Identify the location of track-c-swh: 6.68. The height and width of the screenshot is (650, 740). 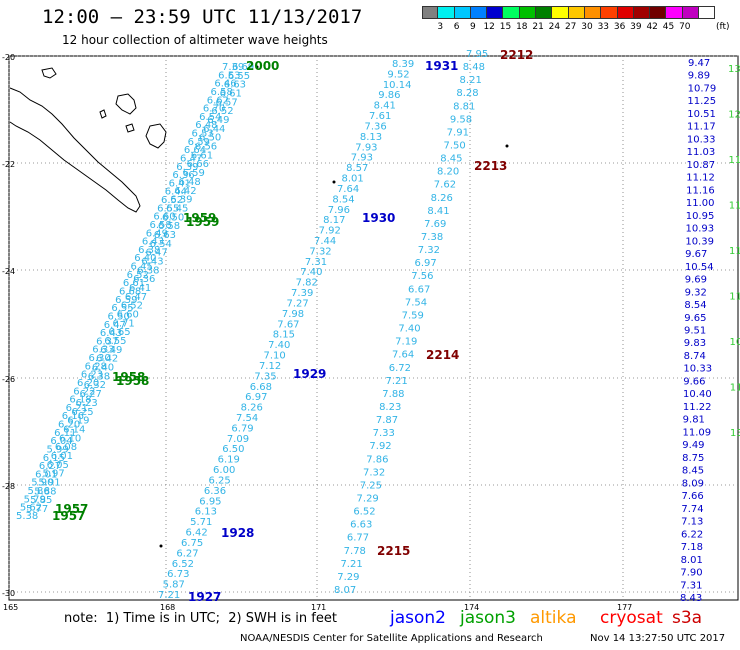
(261, 387).